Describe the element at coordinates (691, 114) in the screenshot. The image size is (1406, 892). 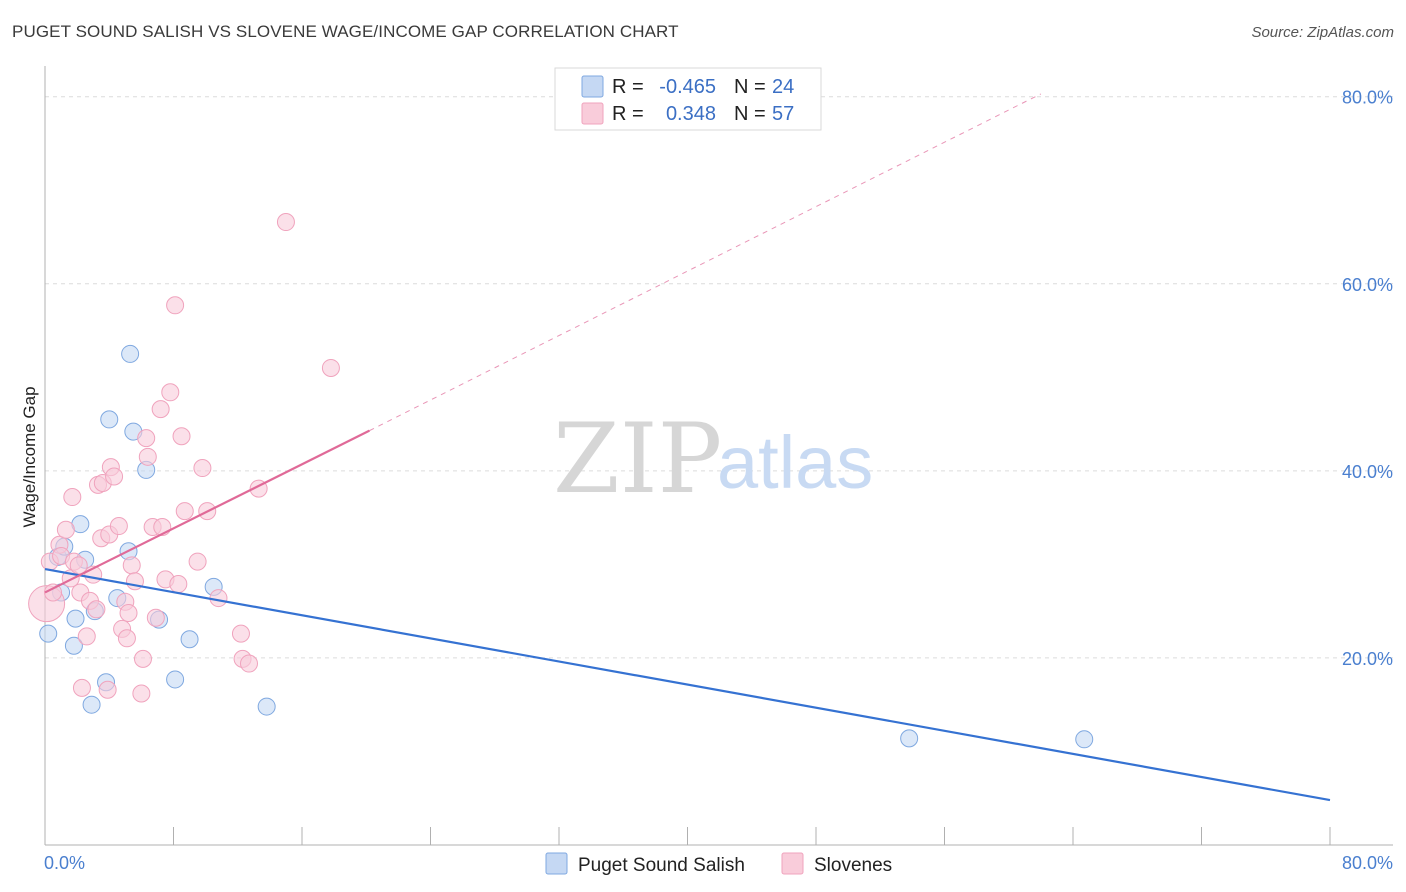
I see `legend-r-value: 0.348` at that location.